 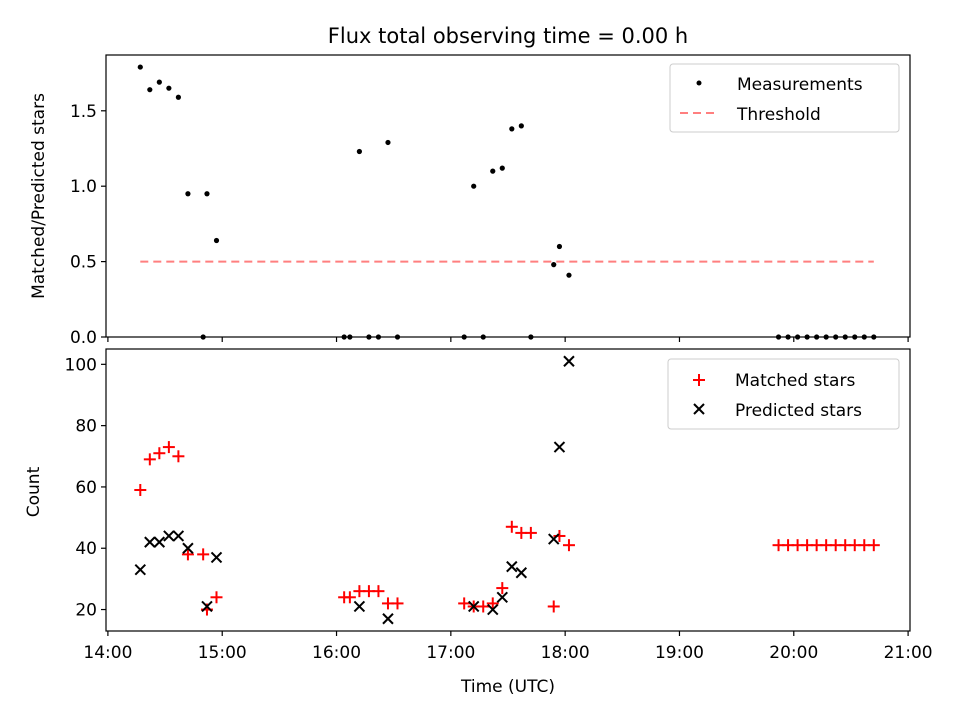 What do you see at coordinates (798, 411) in the screenshot?
I see `legend-predicted-label: Predicted stars` at bounding box center [798, 411].